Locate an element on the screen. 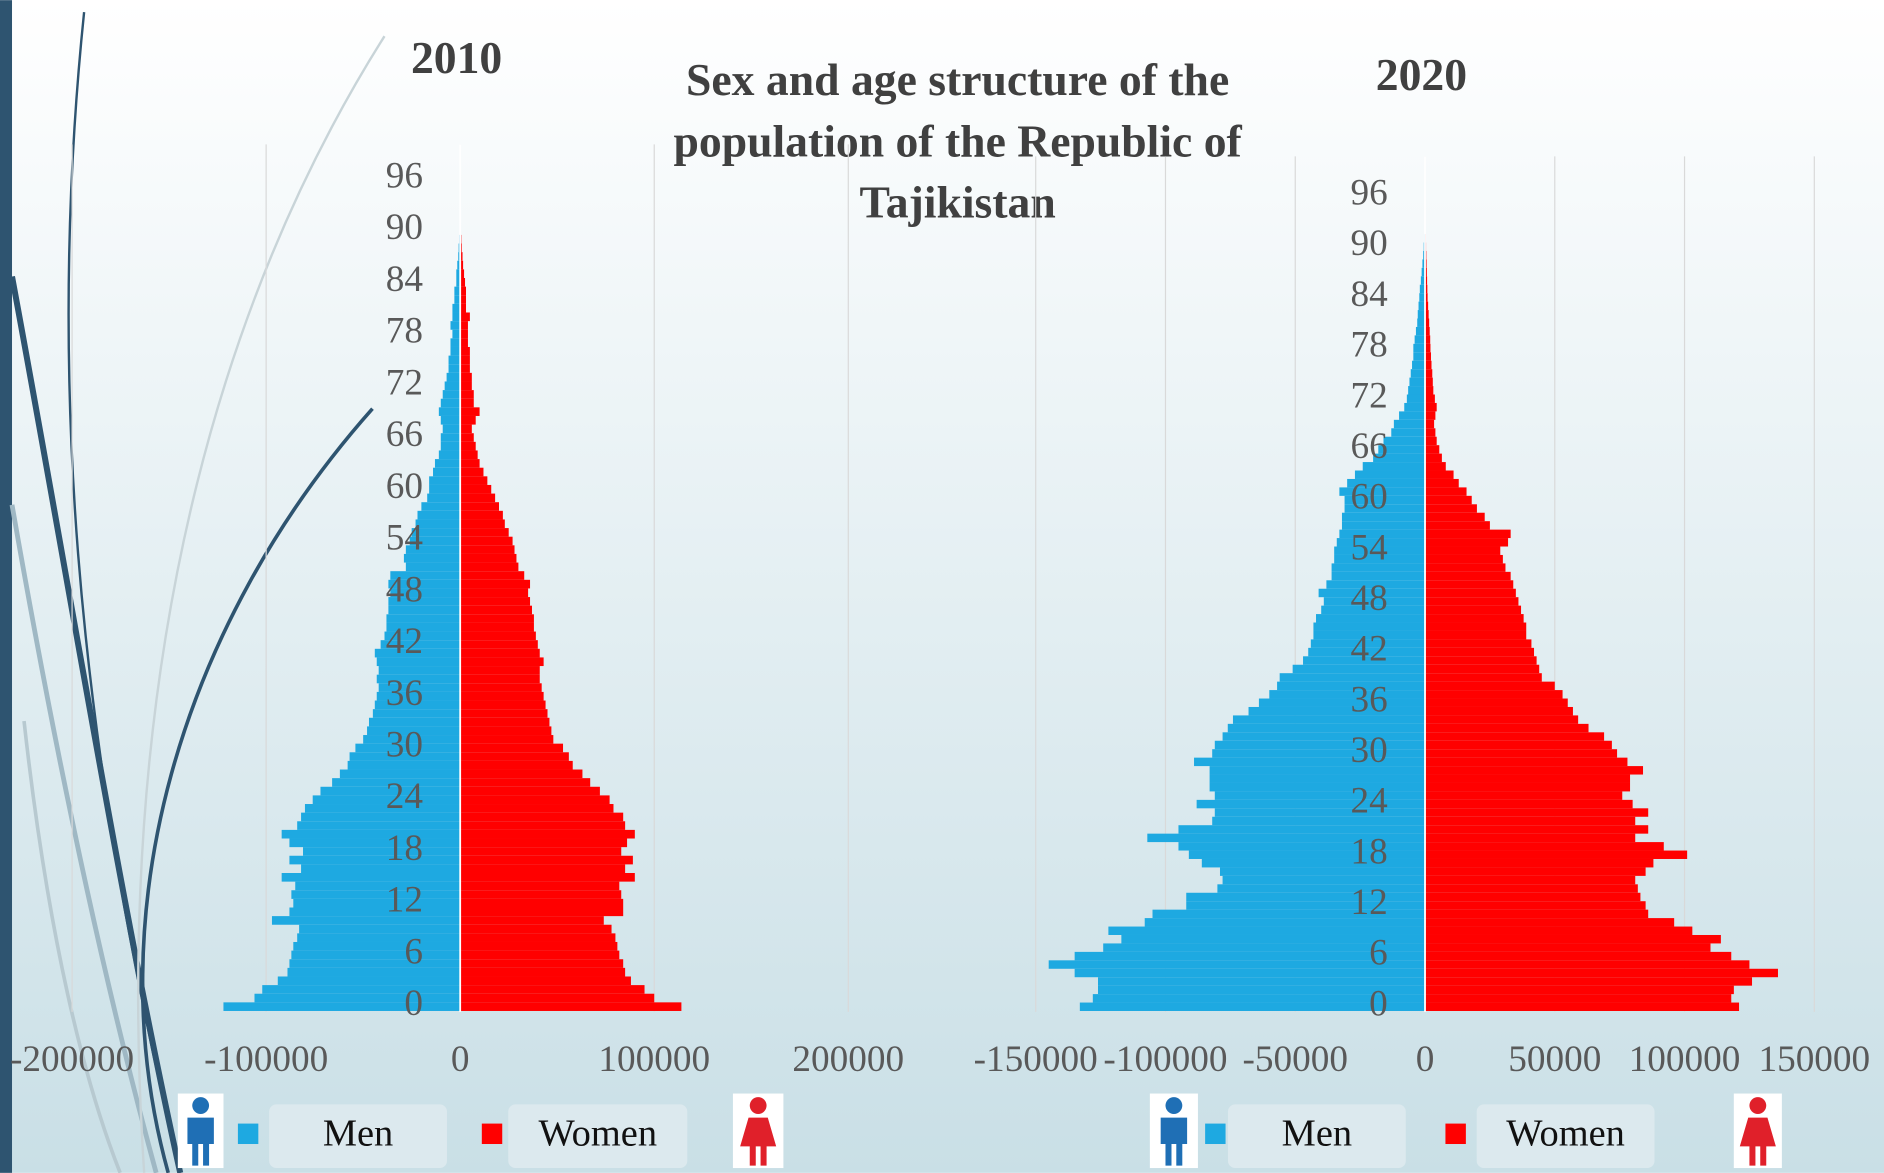 The image size is (1884, 1173). y-tick-label: 6 is located at coordinates (413, 951).